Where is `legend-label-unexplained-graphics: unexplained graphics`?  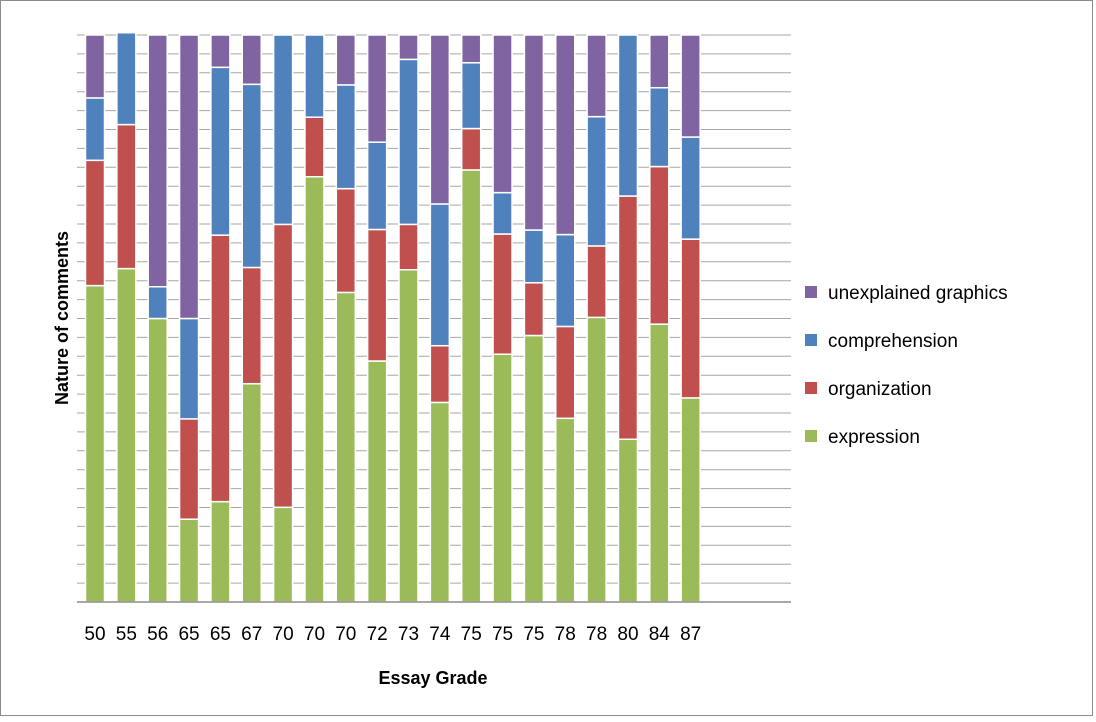
legend-label-unexplained-graphics: unexplained graphics is located at coordinates (918, 293).